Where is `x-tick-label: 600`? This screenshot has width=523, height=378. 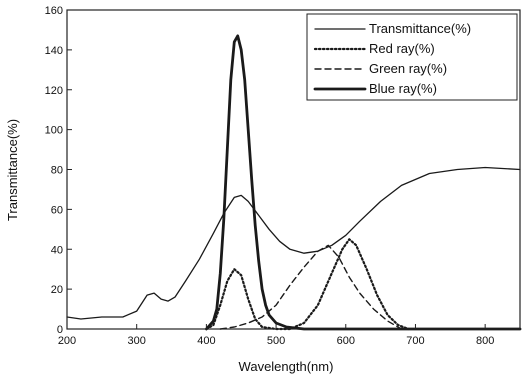
x-tick-label: 600 is located at coordinates (346, 341).